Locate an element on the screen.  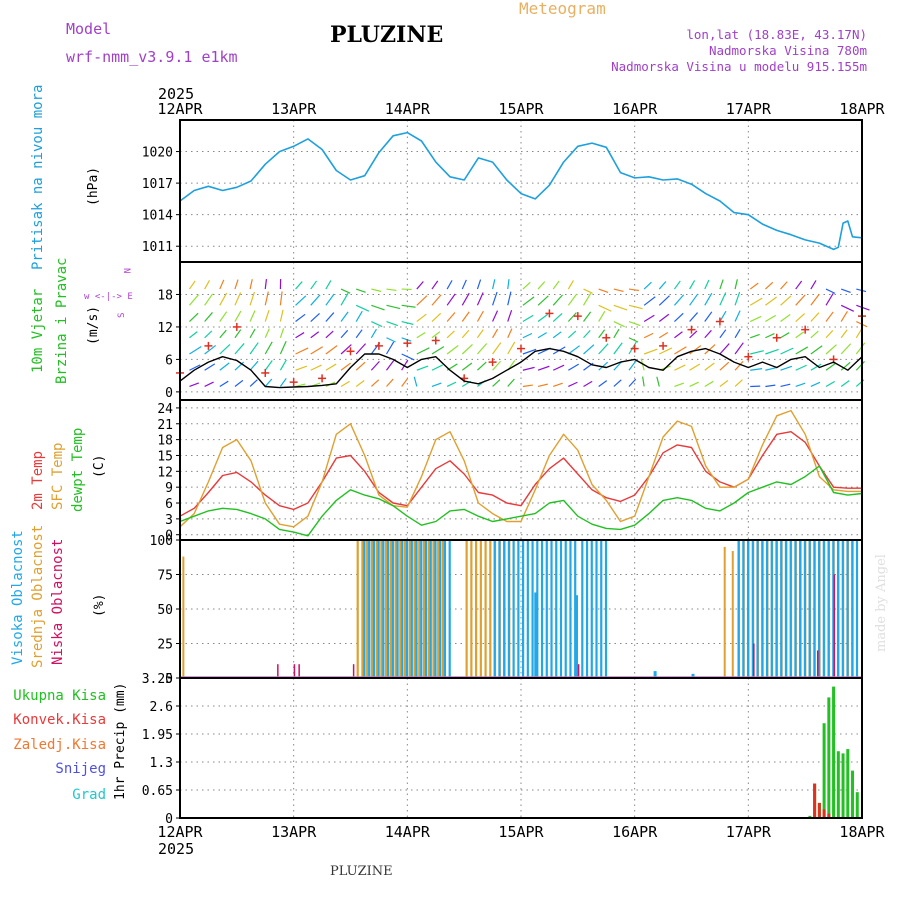
cloud-low-label: Niska Oblacnost is located at coordinates (58, 602).